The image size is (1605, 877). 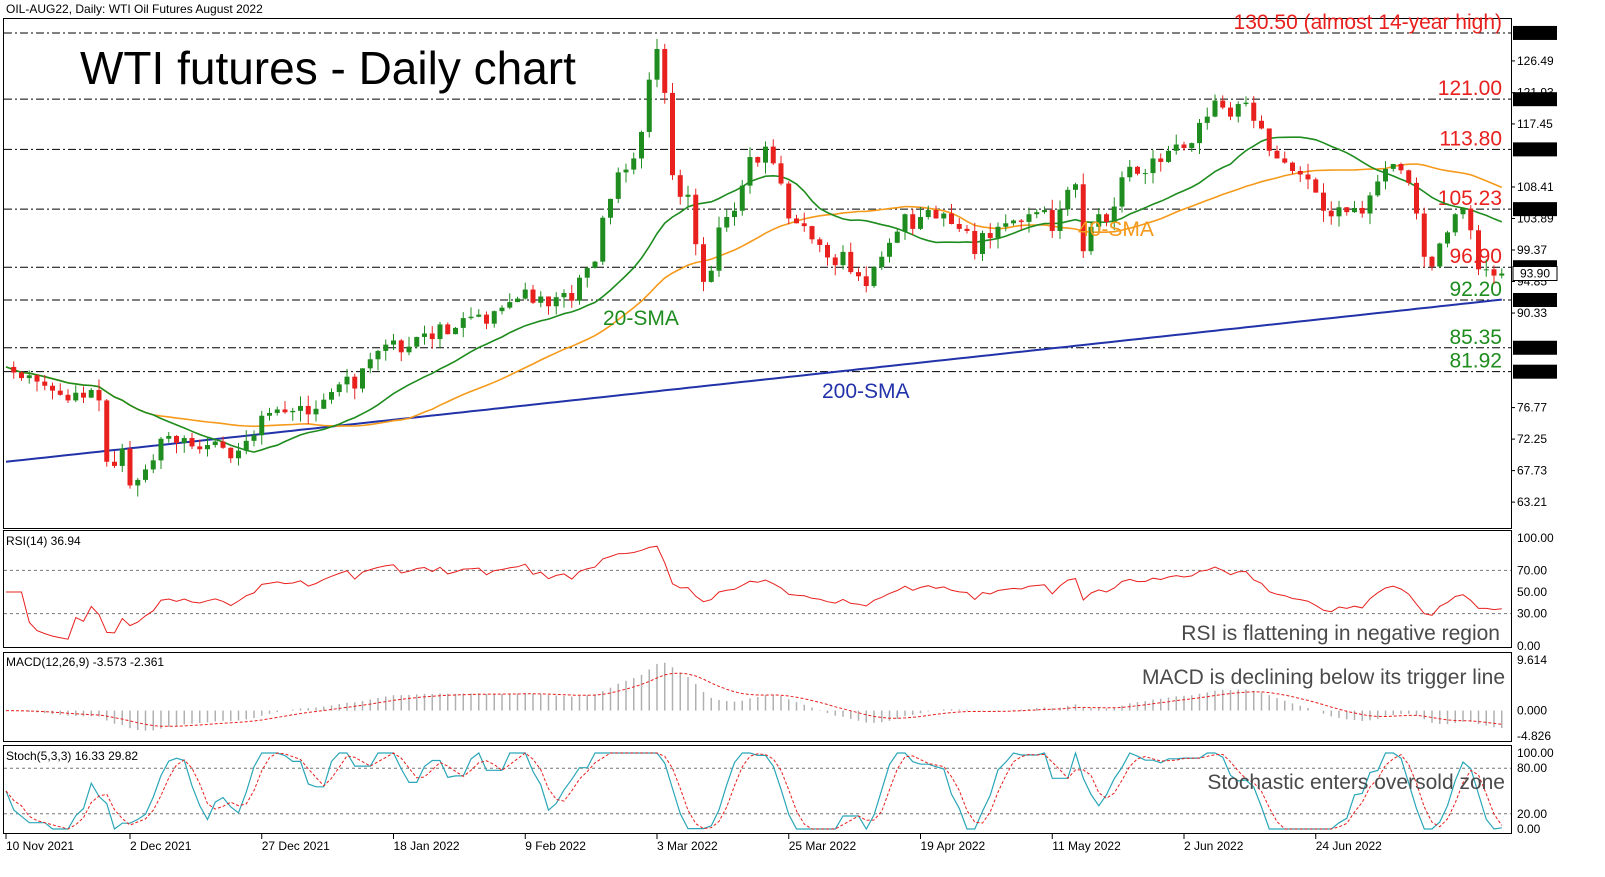 What do you see at coordinates (1532, 570) in the screenshot?
I see `rsi-tick-label: 70.00` at bounding box center [1532, 570].